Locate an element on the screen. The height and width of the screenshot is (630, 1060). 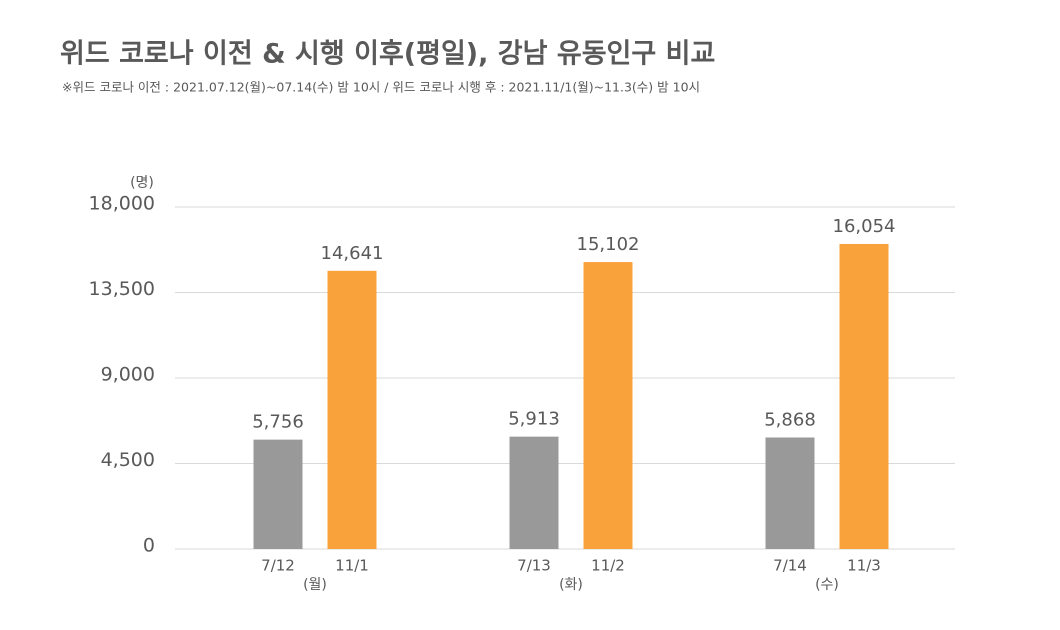
category-label: (월) is located at coordinates (315, 585).